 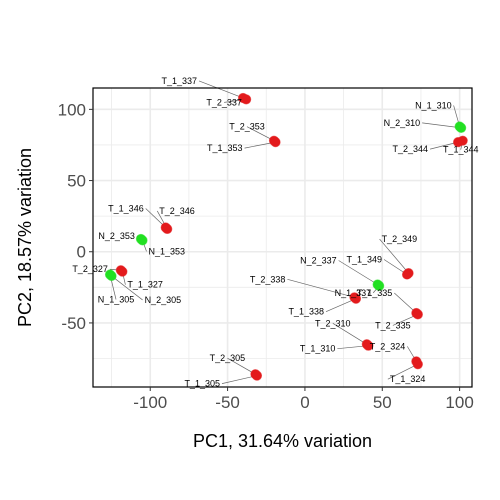 I want to click on x-tick-label: 50, so click(x=382, y=402).